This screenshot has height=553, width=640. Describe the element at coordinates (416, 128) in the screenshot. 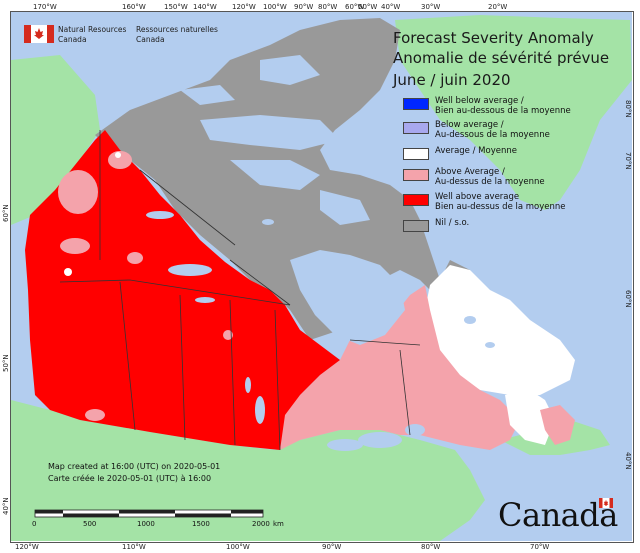

I see `legend-swatch-below` at that location.